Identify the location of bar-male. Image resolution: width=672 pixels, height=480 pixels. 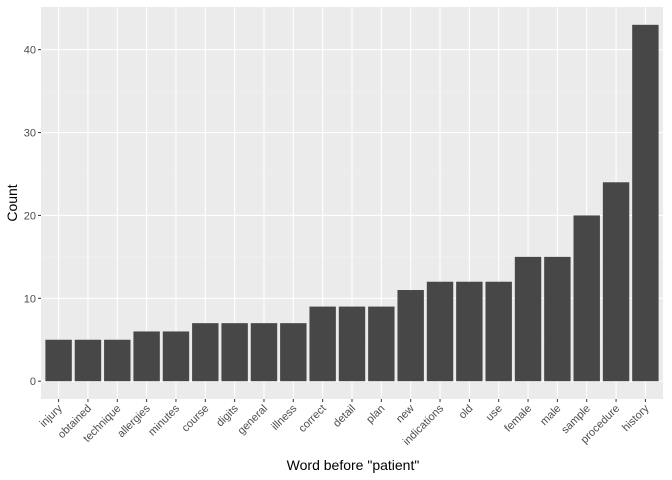
(557, 319).